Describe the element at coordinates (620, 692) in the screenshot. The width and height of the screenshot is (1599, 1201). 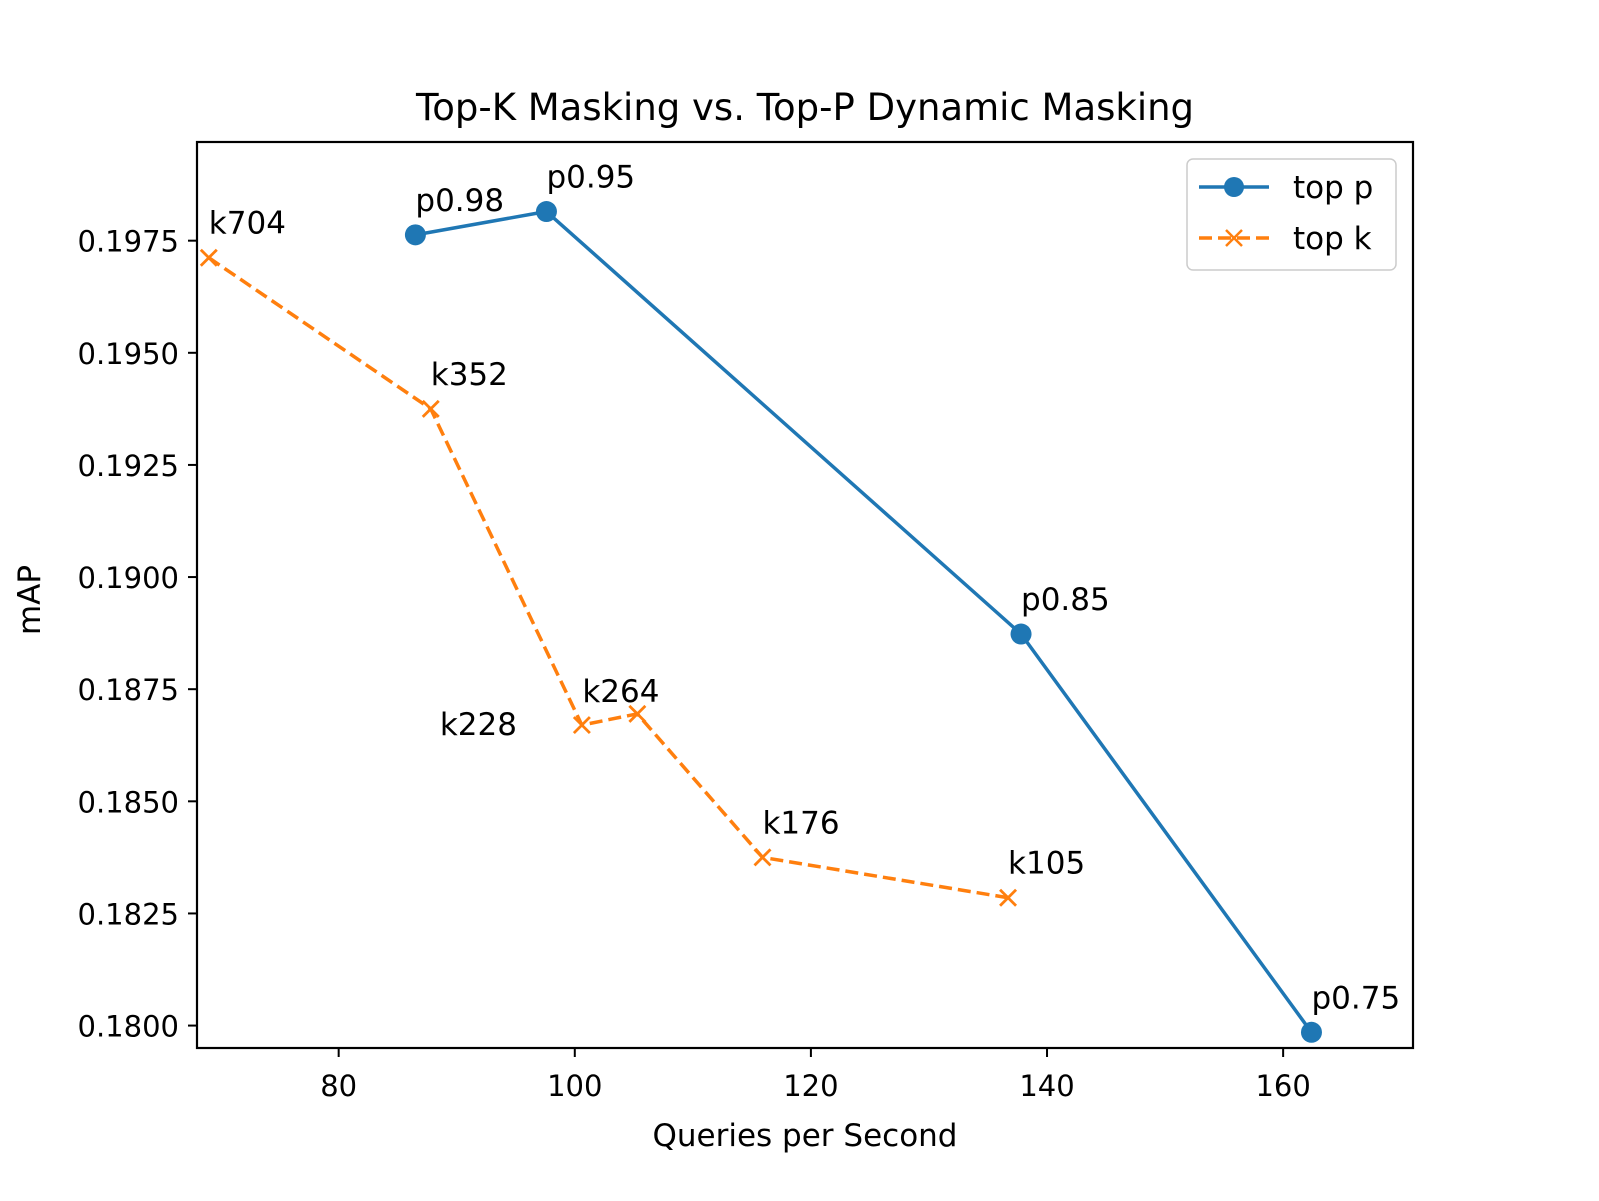
I see `data-label: k264` at that location.